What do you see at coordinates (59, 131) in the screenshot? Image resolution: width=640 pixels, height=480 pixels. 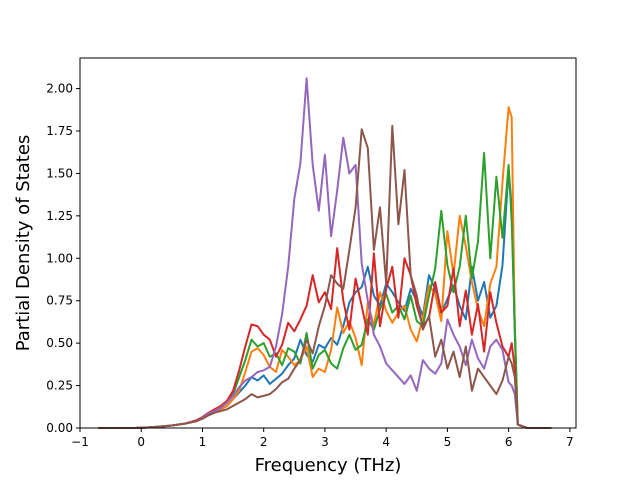 I see `y-tick-label: 1.75` at bounding box center [59, 131].